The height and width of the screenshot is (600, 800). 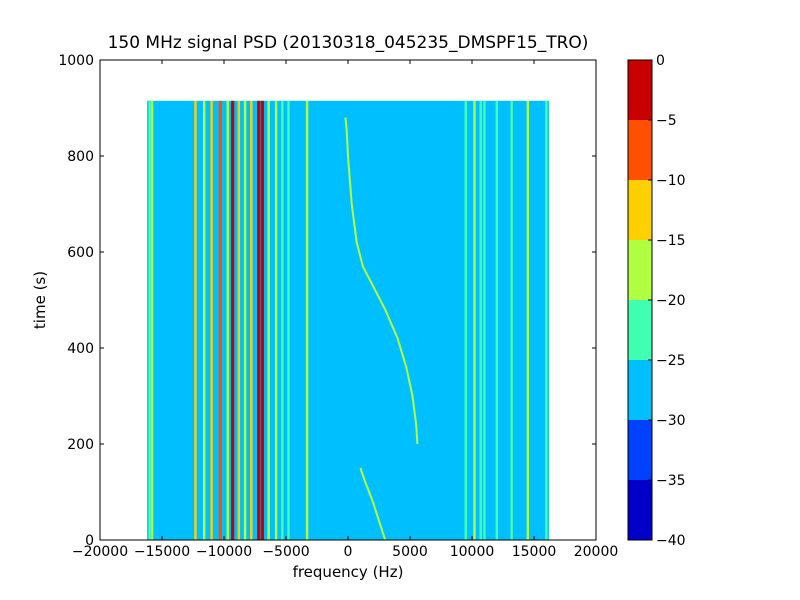 What do you see at coordinates (224, 552) in the screenshot?
I see `x-tick-label: −10000` at bounding box center [224, 552].